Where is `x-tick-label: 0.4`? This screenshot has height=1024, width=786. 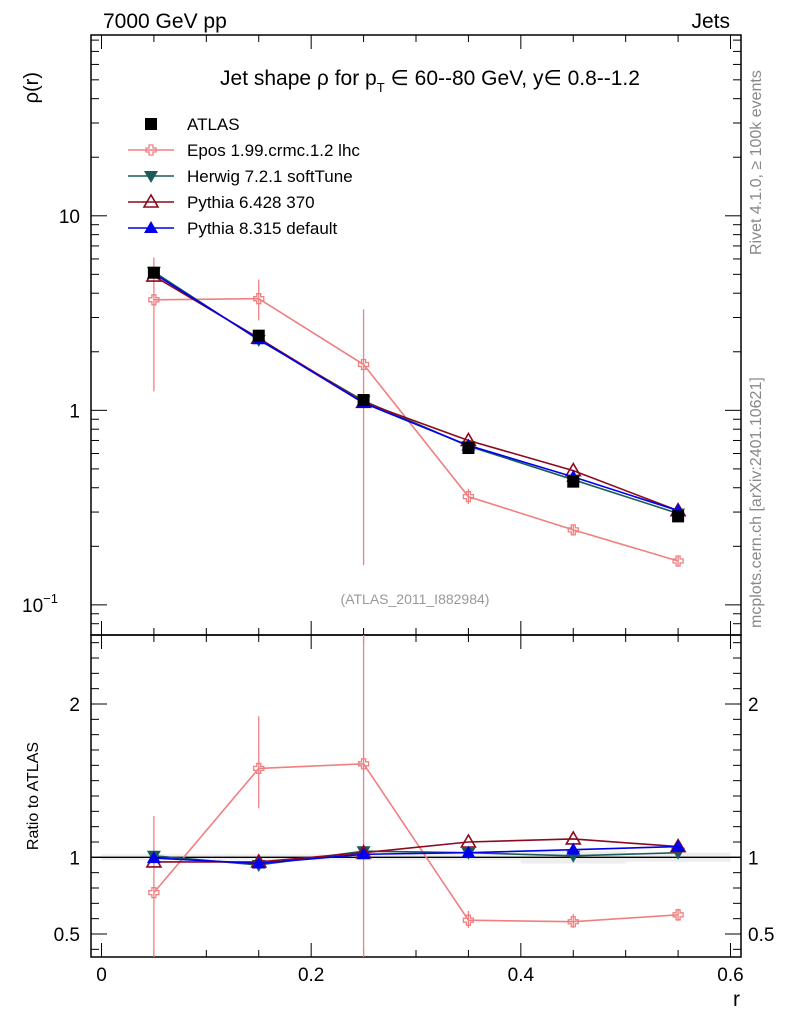
x-tick-label: 0.4 is located at coordinates (521, 975).